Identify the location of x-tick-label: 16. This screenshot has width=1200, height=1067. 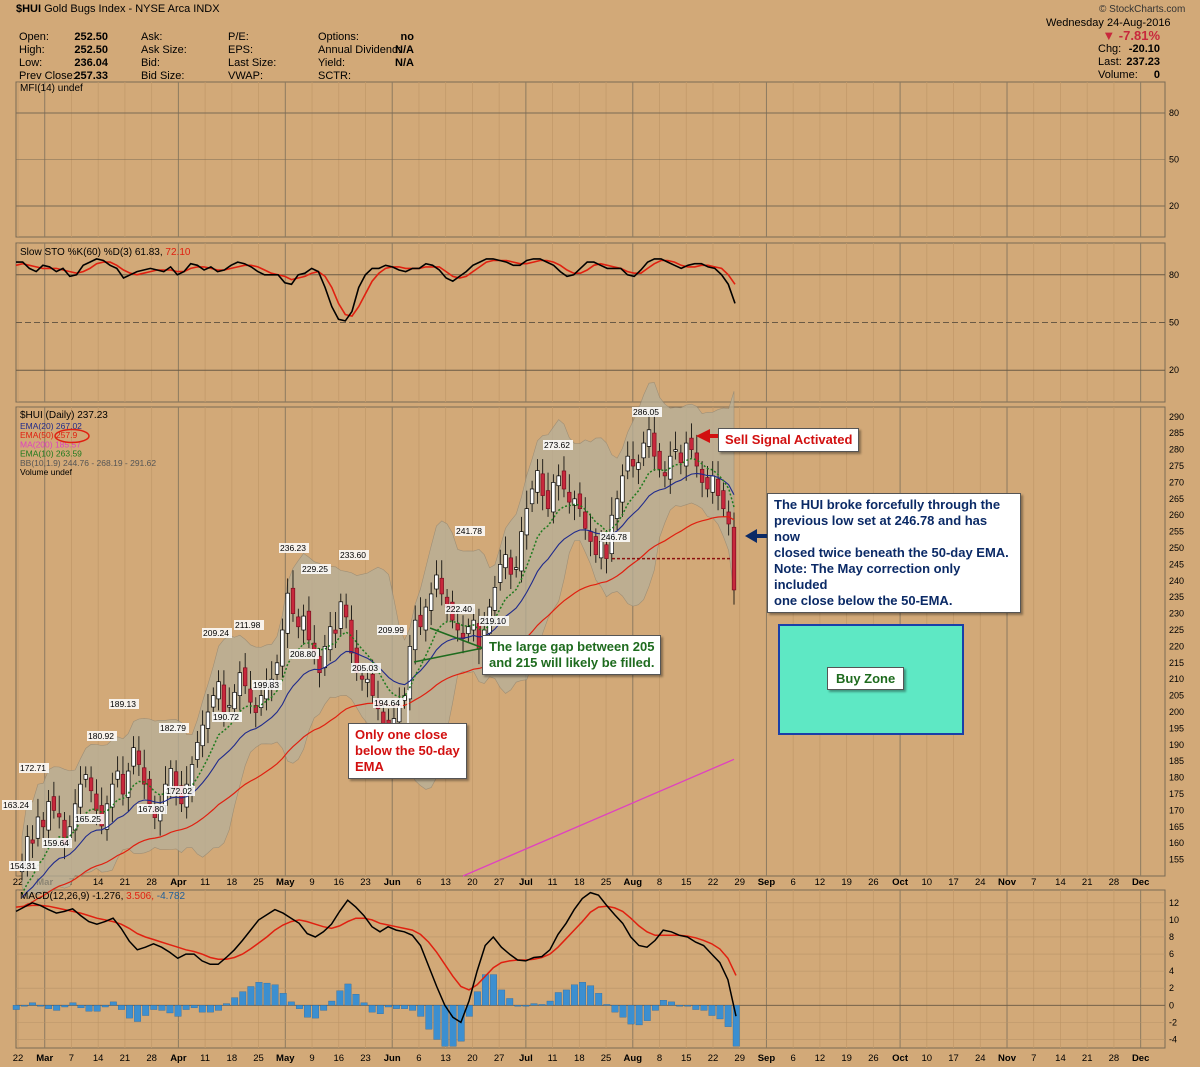
(338, 882).